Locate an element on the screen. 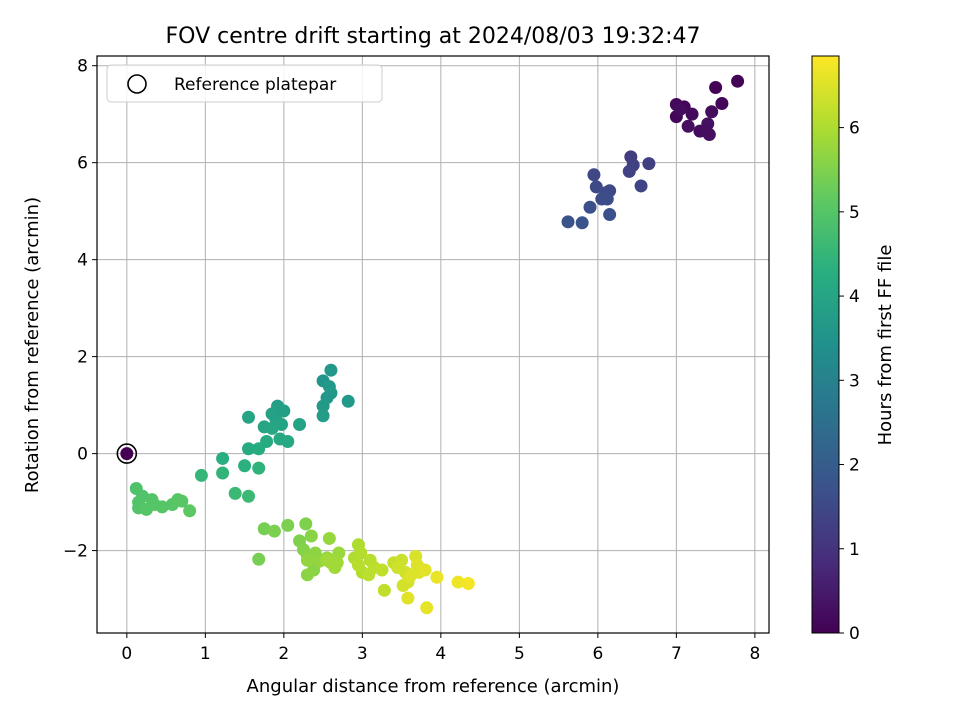 This screenshot has width=960, height=720. legend: Reference platepar is located at coordinates (244, 83).